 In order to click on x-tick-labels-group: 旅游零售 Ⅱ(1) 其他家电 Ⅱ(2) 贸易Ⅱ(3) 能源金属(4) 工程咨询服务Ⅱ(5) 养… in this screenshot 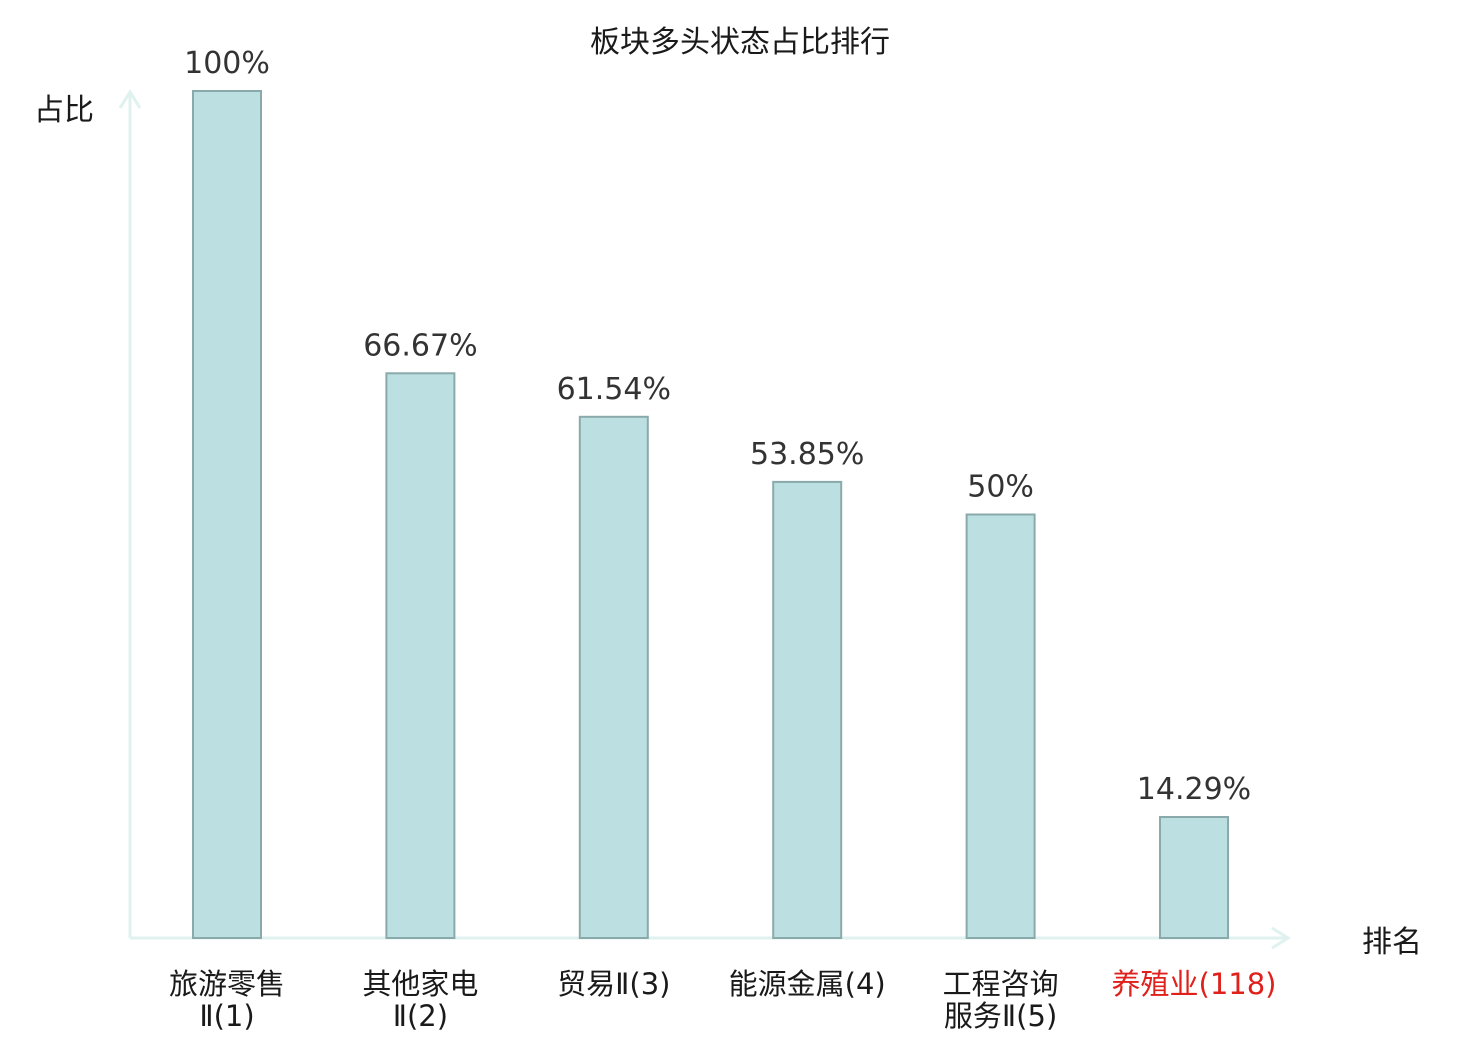, I will do `click(723, 1000)`.